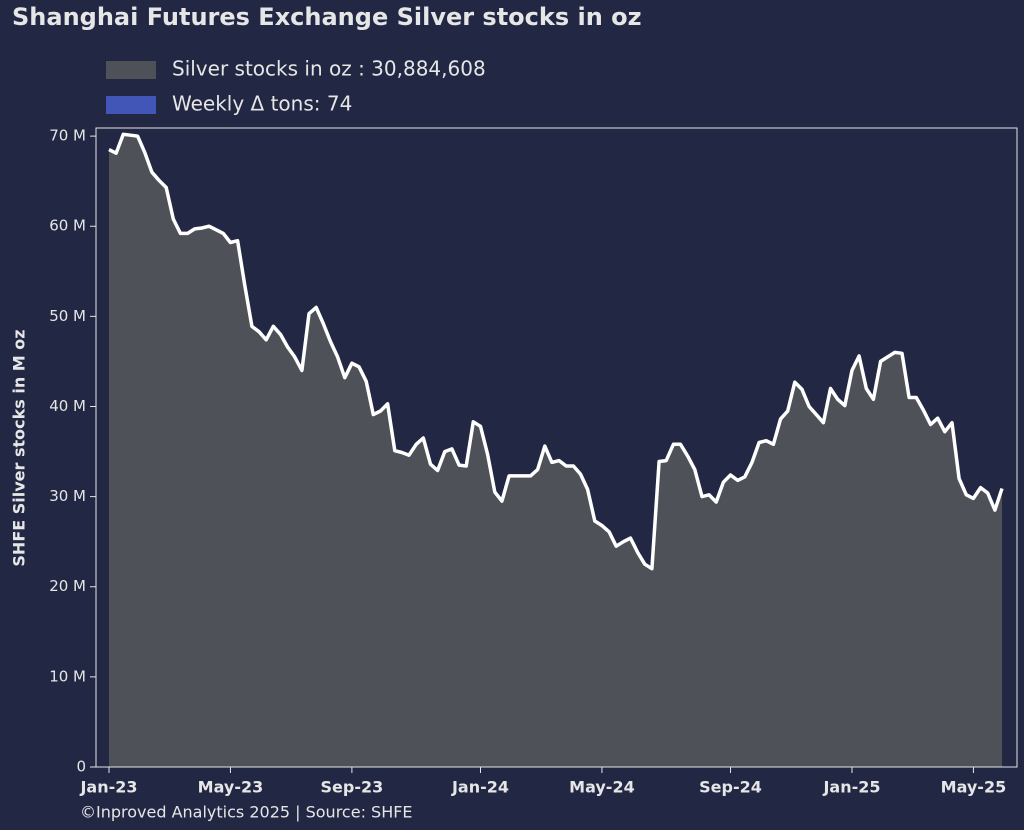  What do you see at coordinates (67, 676) in the screenshot?
I see `y-tick-label: 10 M` at bounding box center [67, 676].